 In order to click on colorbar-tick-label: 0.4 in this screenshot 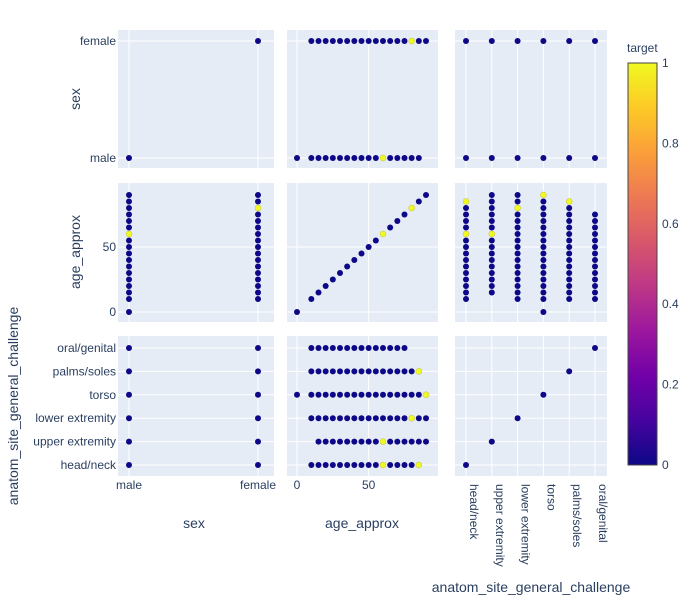, I will do `click(670, 304)`.